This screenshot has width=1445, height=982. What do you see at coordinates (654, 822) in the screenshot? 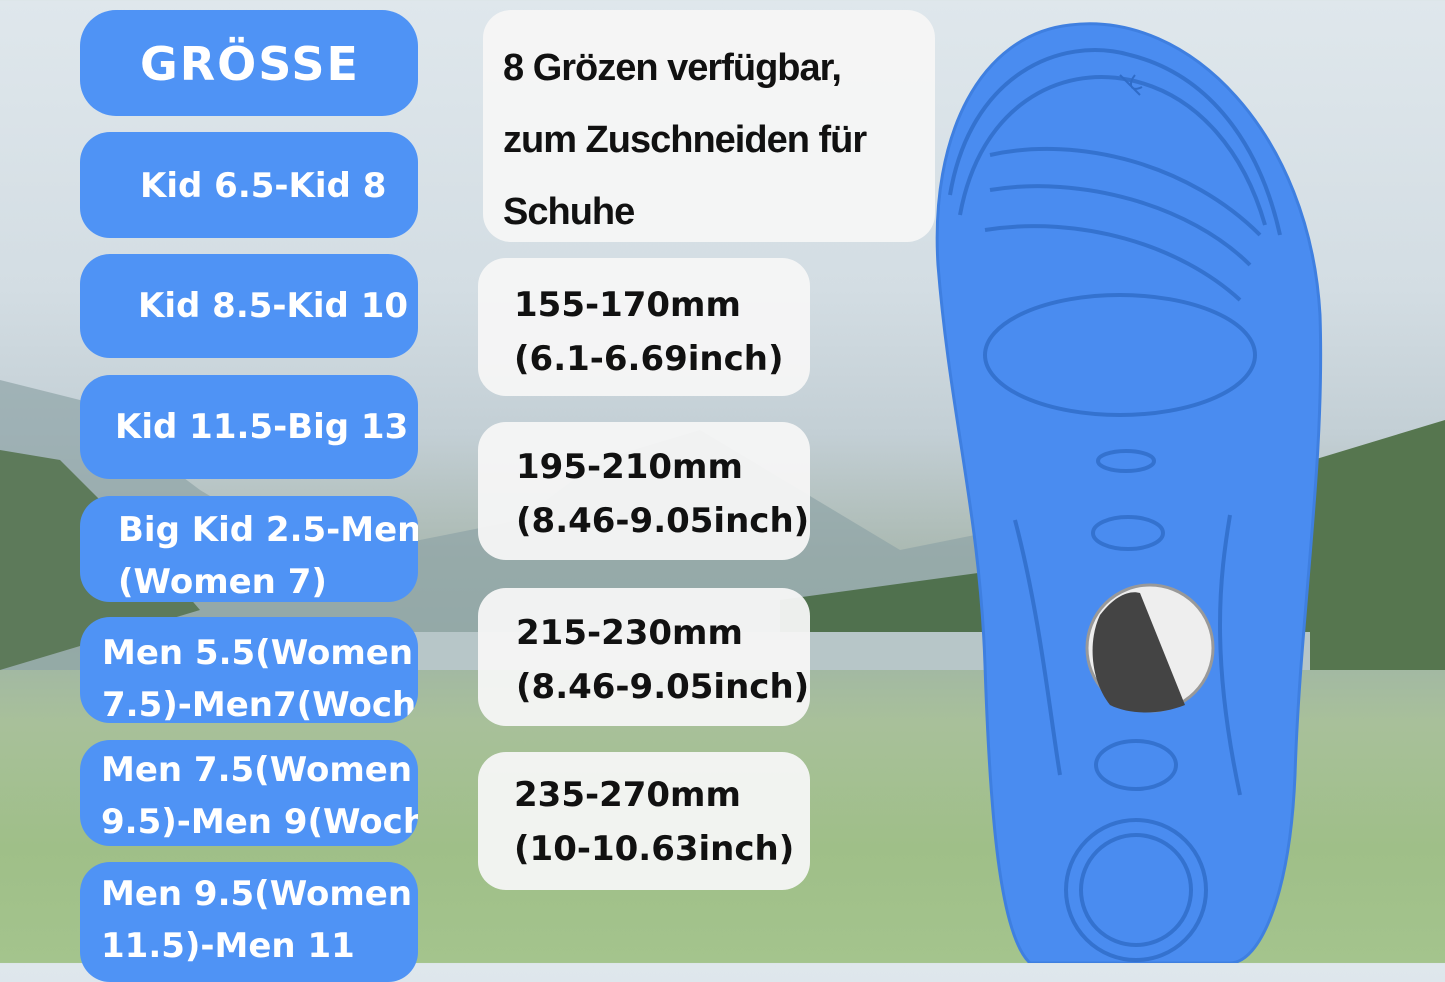
I see `length-text: 235-270mm (10-10.63inch)` at bounding box center [654, 822].